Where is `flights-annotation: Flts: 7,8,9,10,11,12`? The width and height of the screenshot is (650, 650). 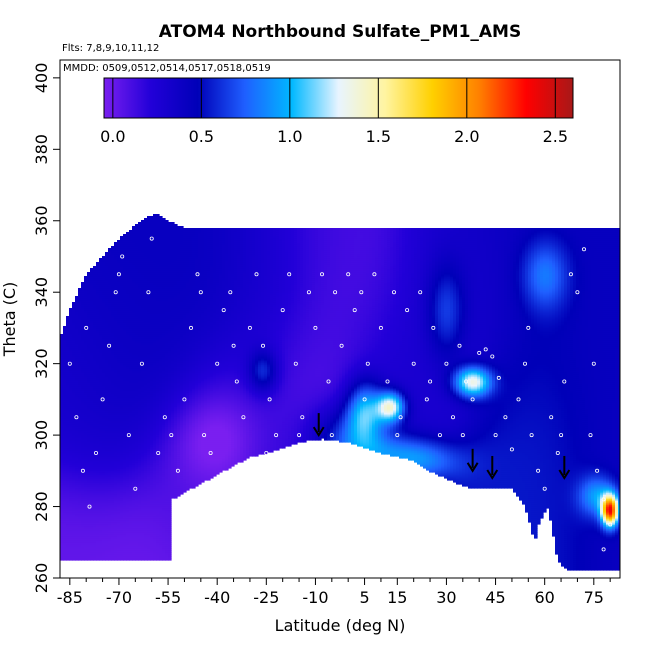 flights-annotation: Flts: 7,8,9,10,11,12 is located at coordinates (110, 48).